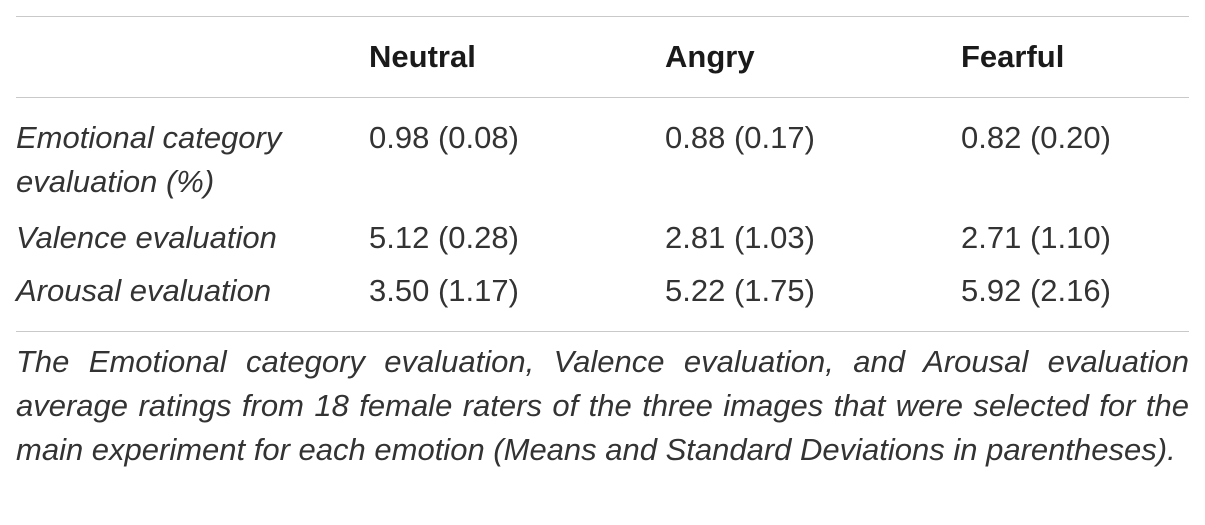 This screenshot has width=1205, height=525. What do you see at coordinates (144, 290) in the screenshot?
I see `row-label-arousal: Arousal evaluation` at bounding box center [144, 290].